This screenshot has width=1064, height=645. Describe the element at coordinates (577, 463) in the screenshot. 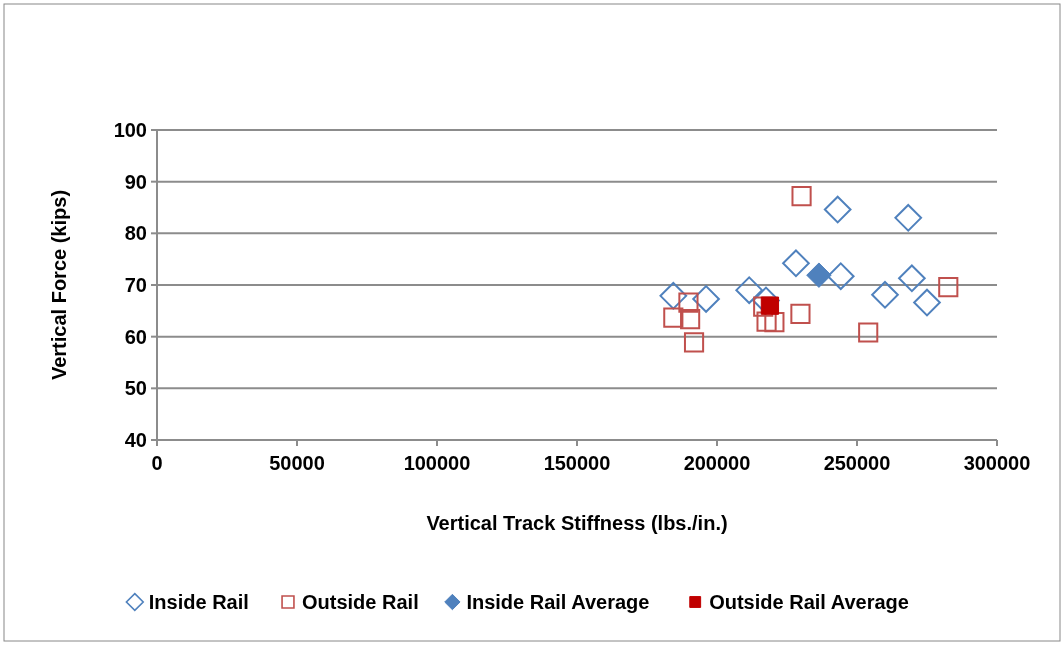

I see `x-tick-label: 150000` at that location.